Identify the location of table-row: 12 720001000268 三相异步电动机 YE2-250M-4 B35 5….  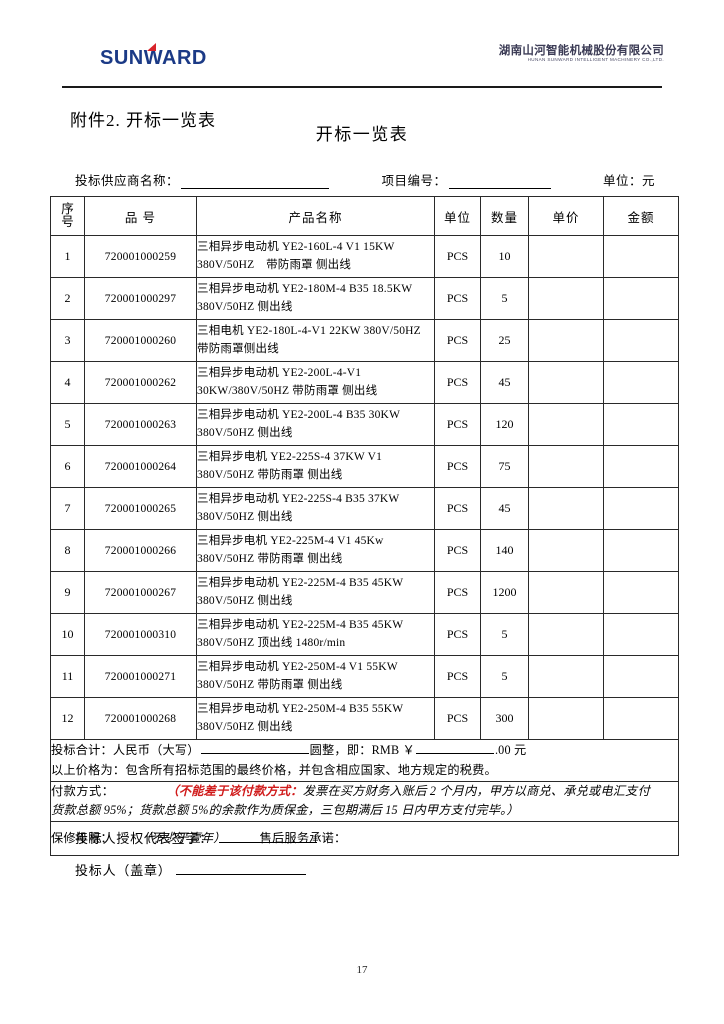
(364, 718).